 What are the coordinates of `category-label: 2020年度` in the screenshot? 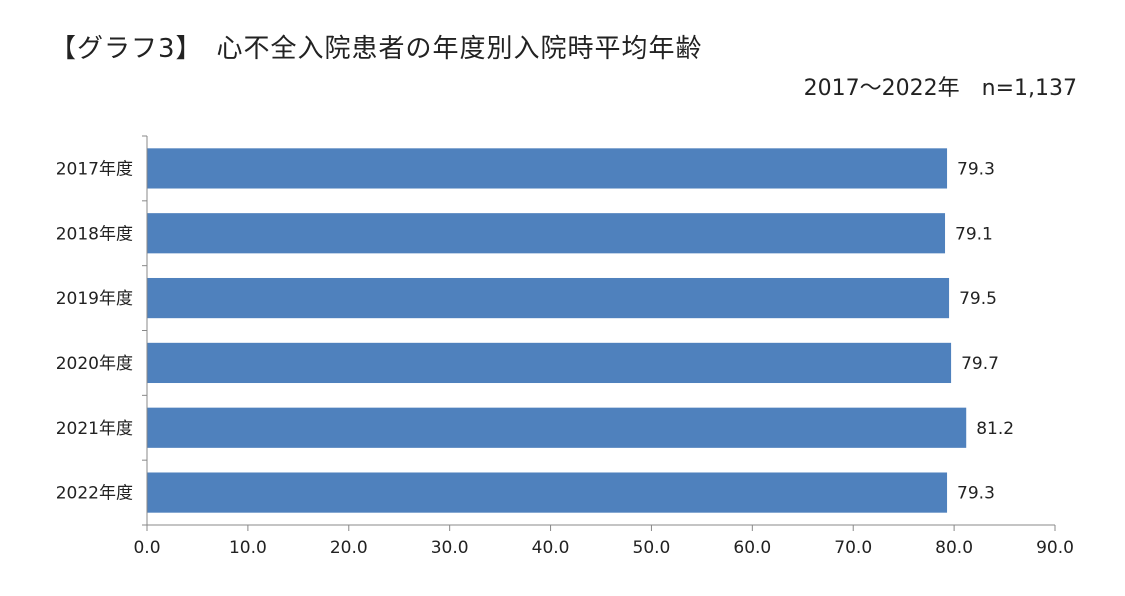 It's located at (94, 364).